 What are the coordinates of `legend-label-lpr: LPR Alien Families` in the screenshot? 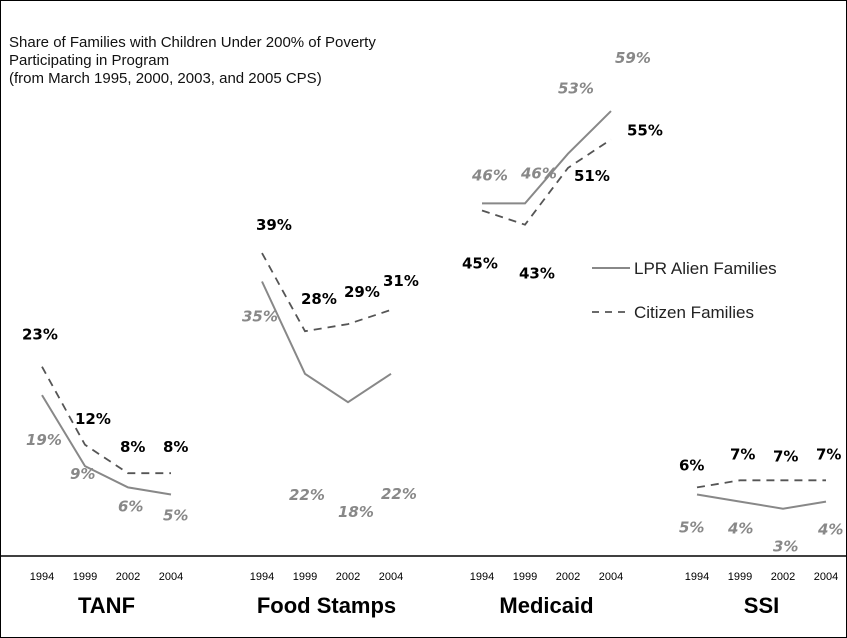 It's located at (705, 268).